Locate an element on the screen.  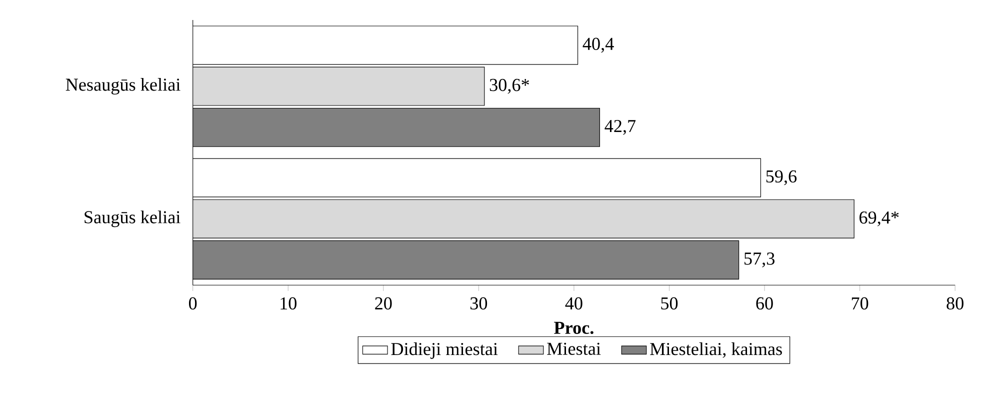
data-label: 57,3 is located at coordinates (759, 260).